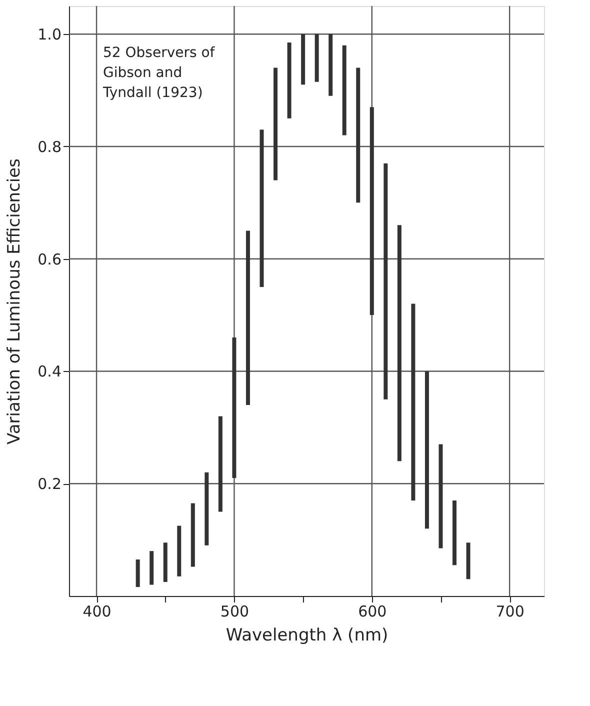 This screenshot has width=590, height=706. I want to click on y-tick-label: 0.8, so click(50, 147).